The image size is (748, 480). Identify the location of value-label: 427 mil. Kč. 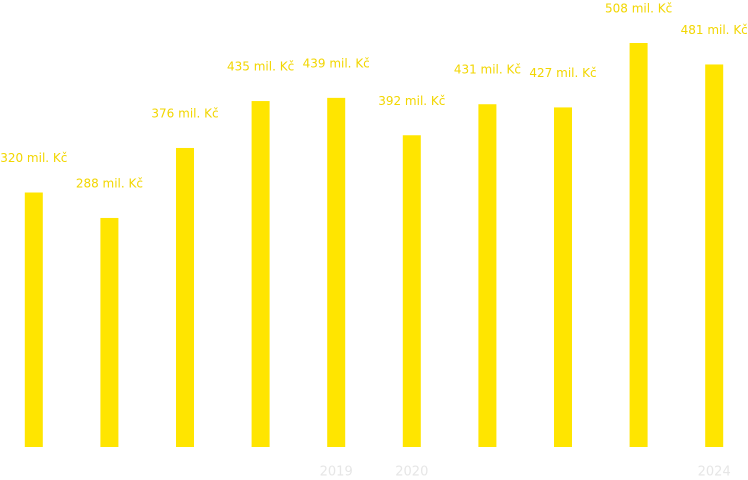
(562, 73).